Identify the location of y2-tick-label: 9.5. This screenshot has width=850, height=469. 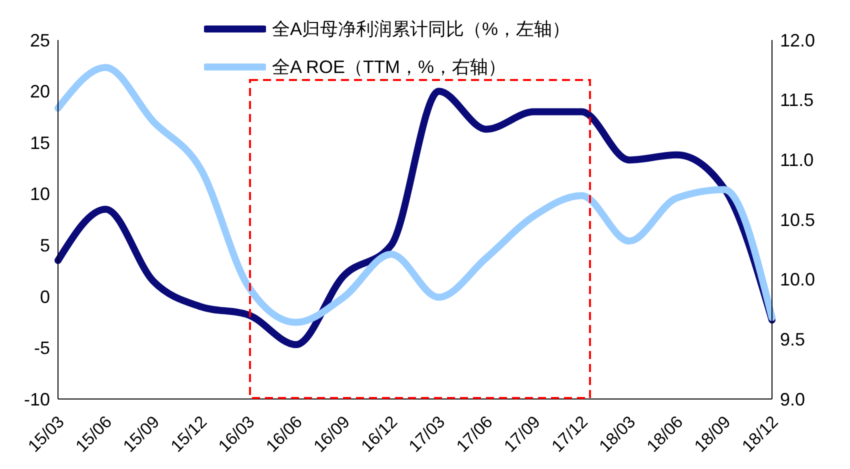
(793, 340).